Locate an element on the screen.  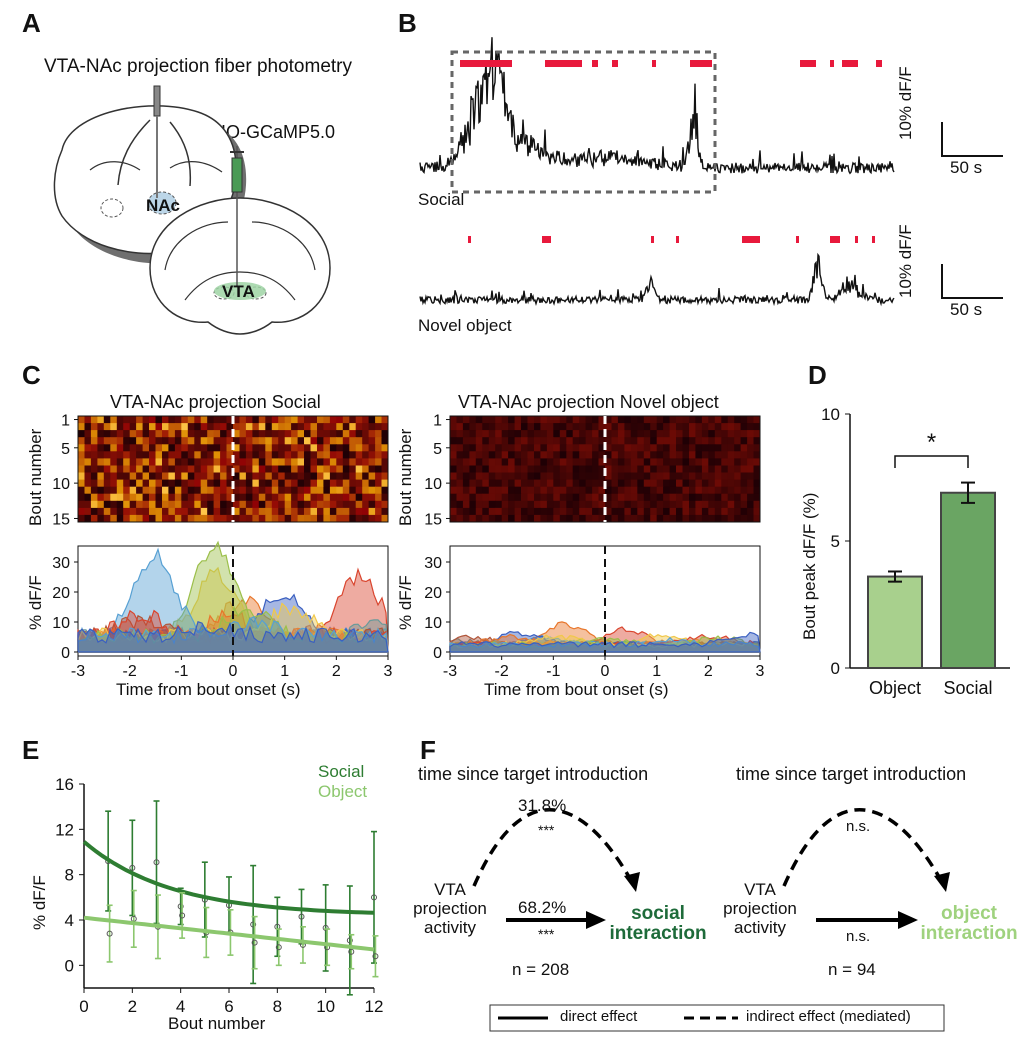
trace-xtick-label: 2 is located at coordinates (708, 671).